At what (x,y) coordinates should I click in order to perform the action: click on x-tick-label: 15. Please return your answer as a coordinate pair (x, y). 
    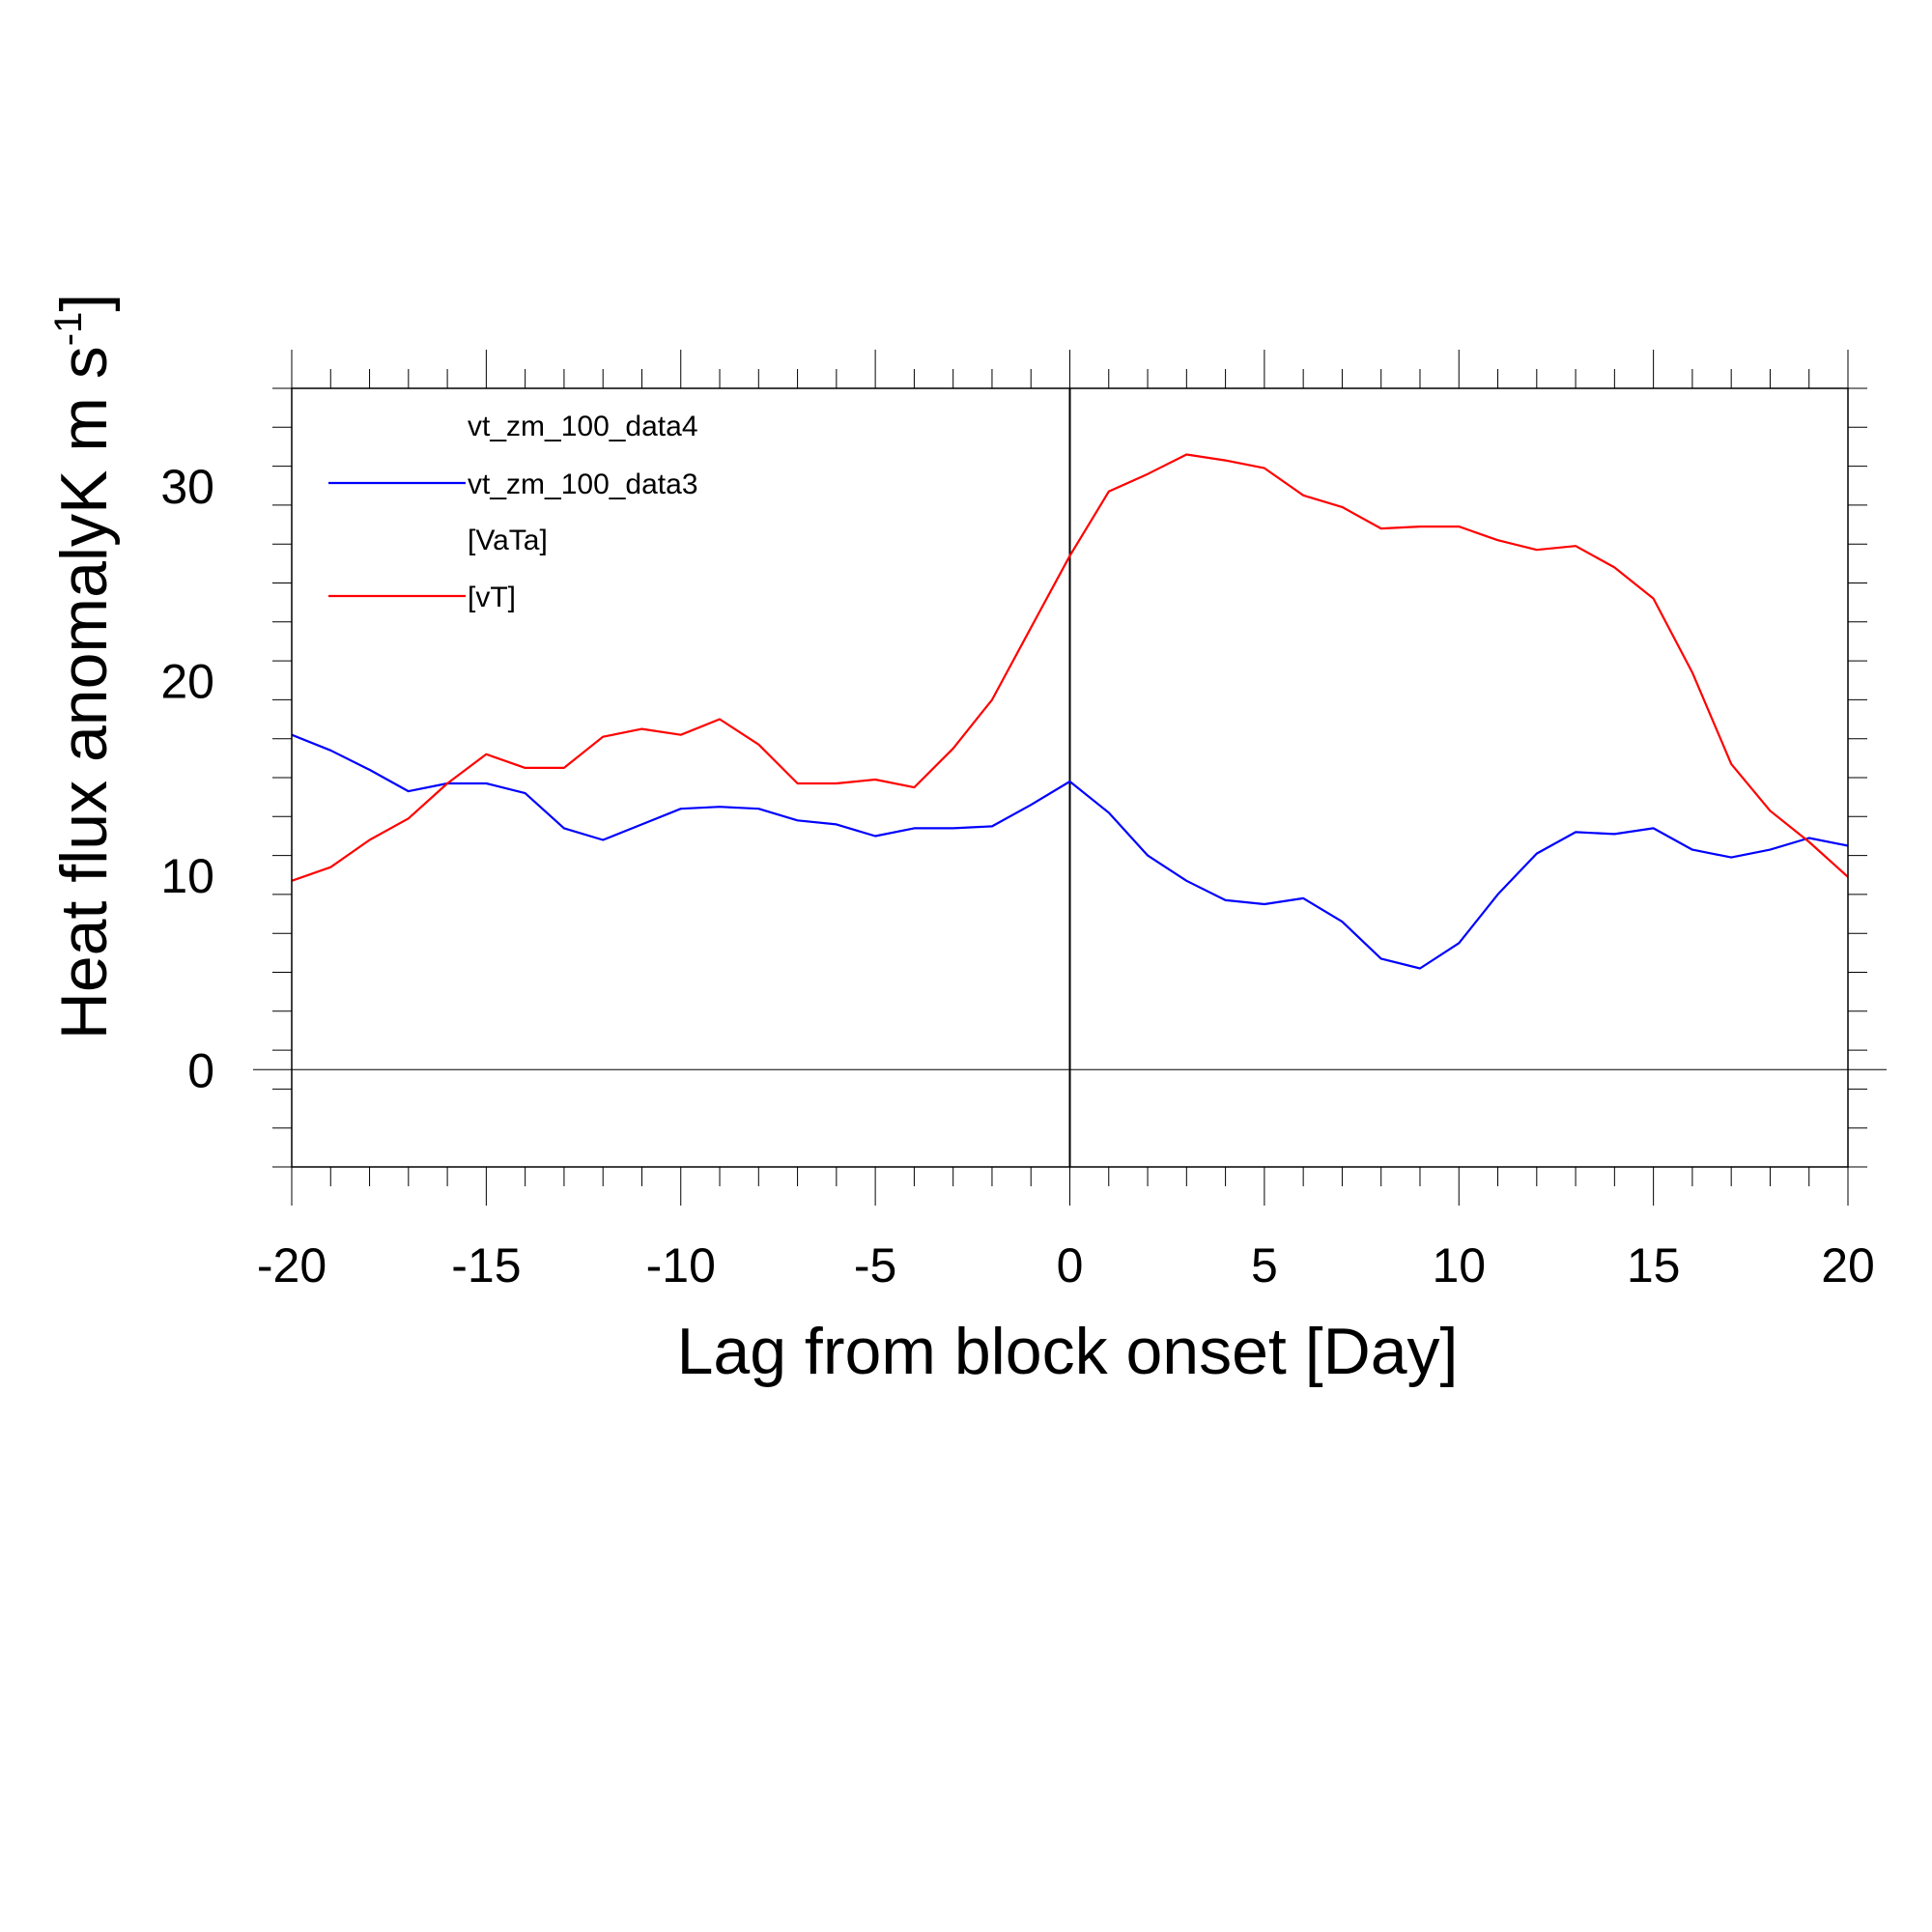
    Looking at the image, I should click on (1654, 1265).